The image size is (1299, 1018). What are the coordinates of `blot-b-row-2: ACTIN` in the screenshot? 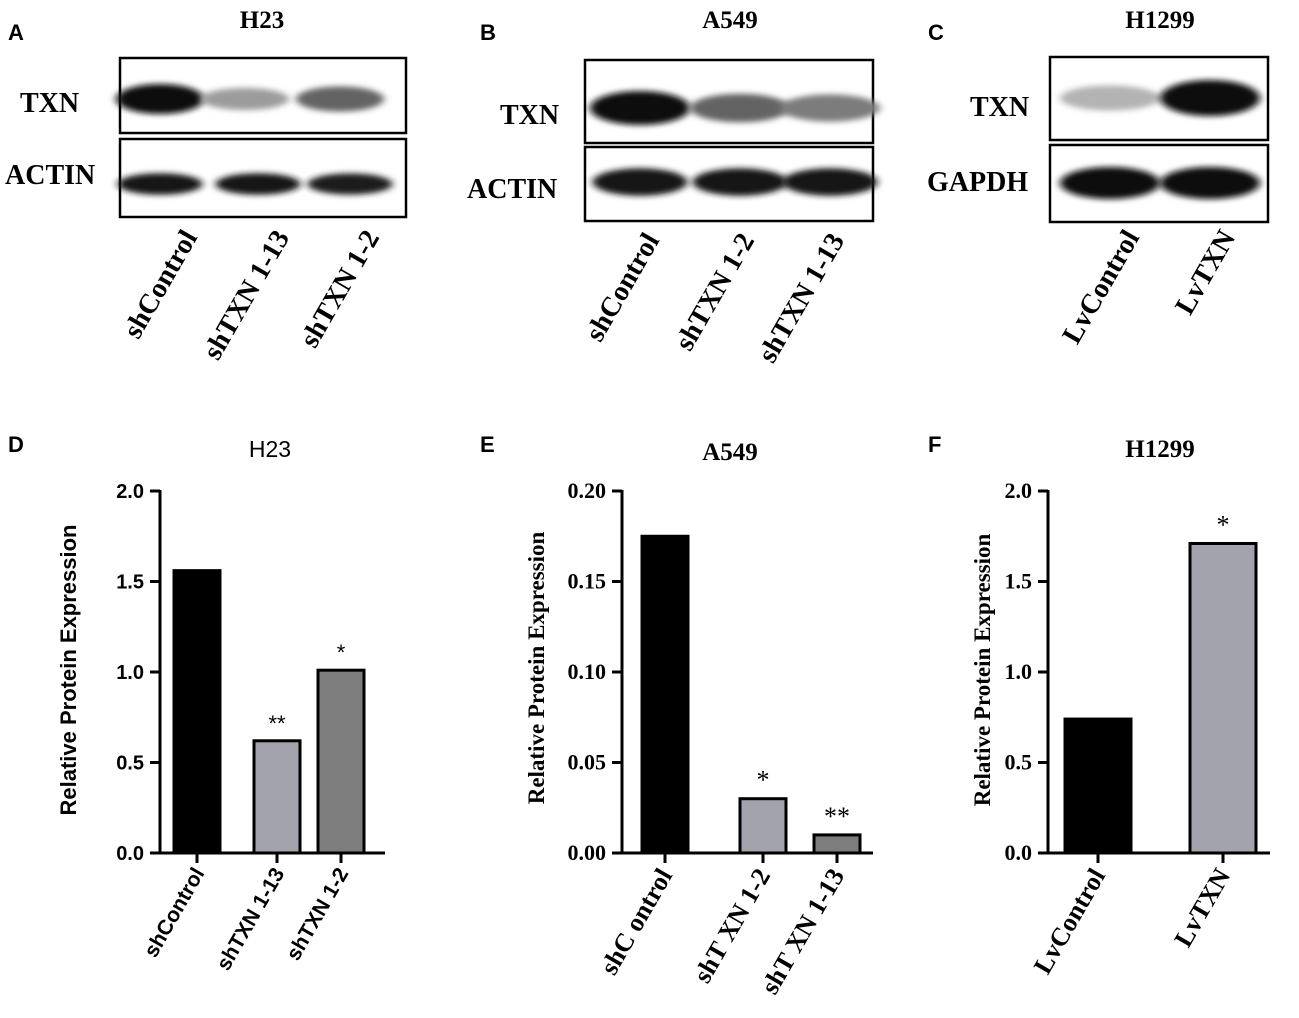 It's located at (672, 184).